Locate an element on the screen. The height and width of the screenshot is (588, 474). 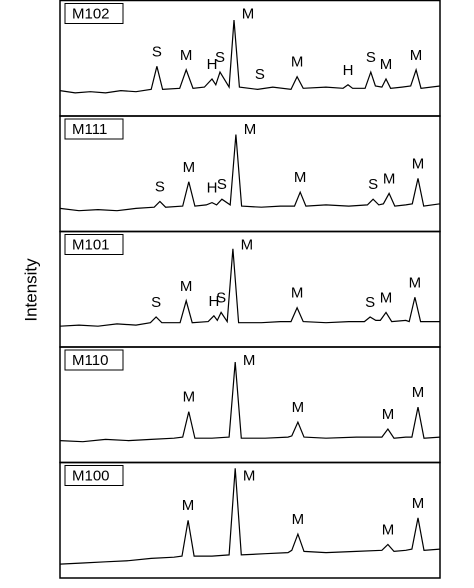
panel-label: M110 is located at coordinates (90, 360).